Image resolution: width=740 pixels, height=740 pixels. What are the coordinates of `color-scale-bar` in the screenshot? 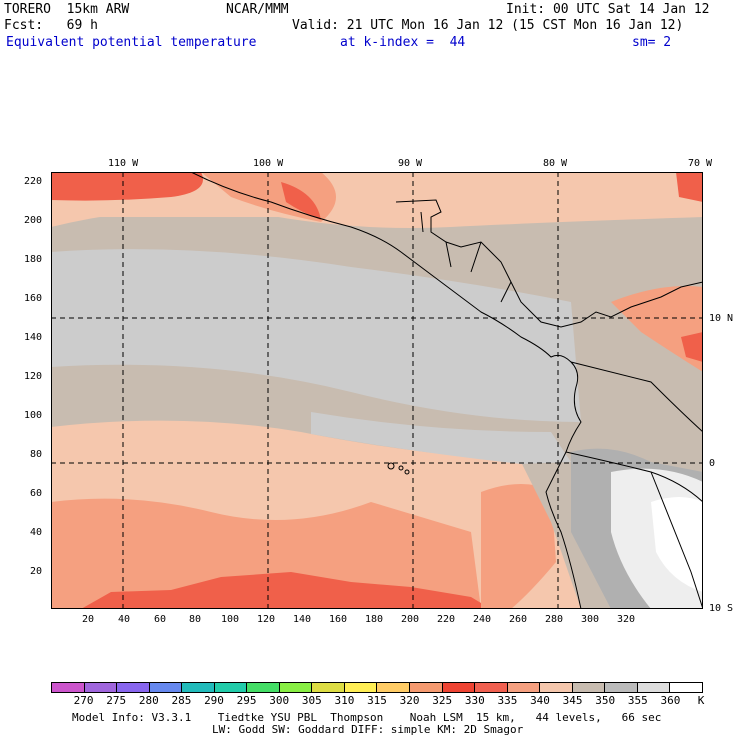 It's located at (377, 687).